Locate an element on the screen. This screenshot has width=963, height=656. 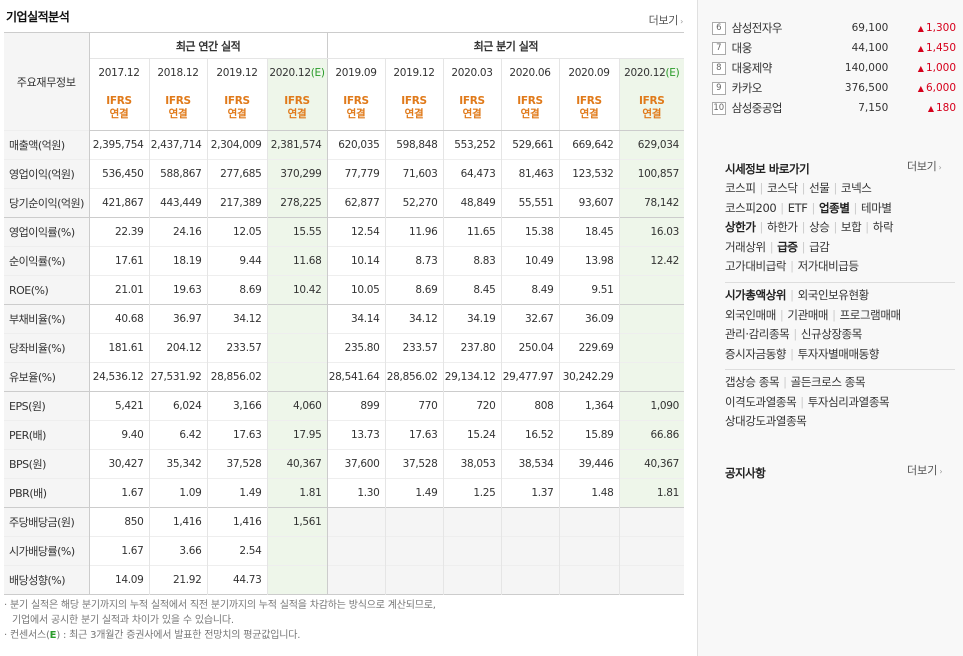
table-cell: 123,532 is located at coordinates (589, 174).